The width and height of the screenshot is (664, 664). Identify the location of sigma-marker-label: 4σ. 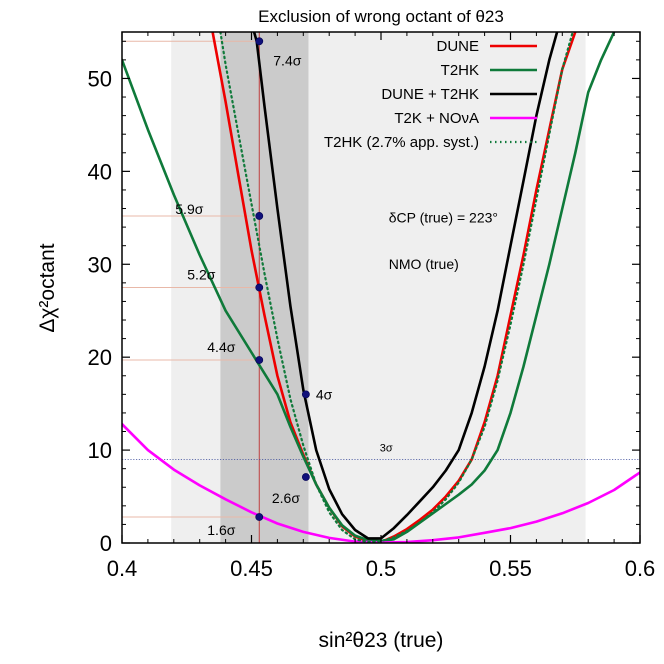
(324, 394).